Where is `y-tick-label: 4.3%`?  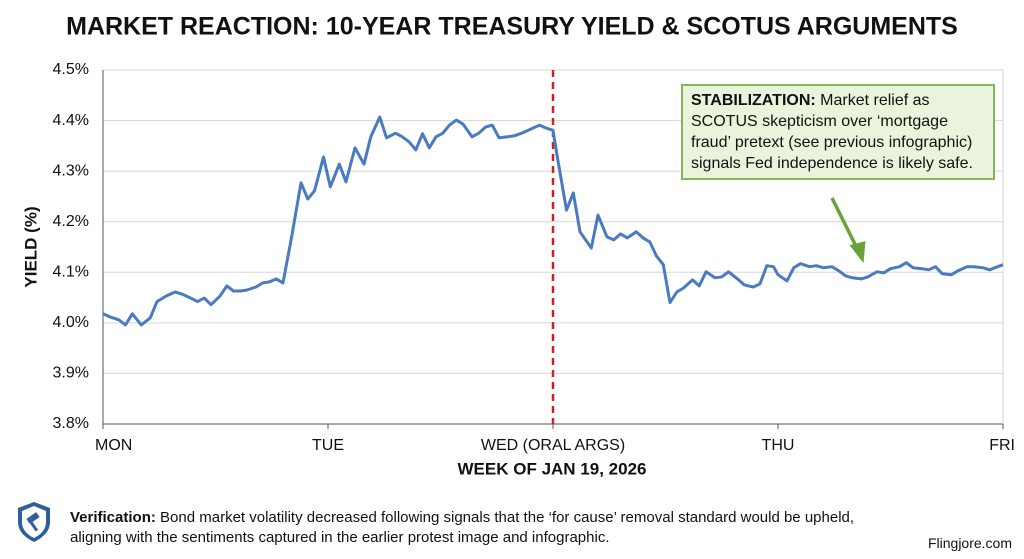 y-tick-label: 4.3% is located at coordinates (71, 170).